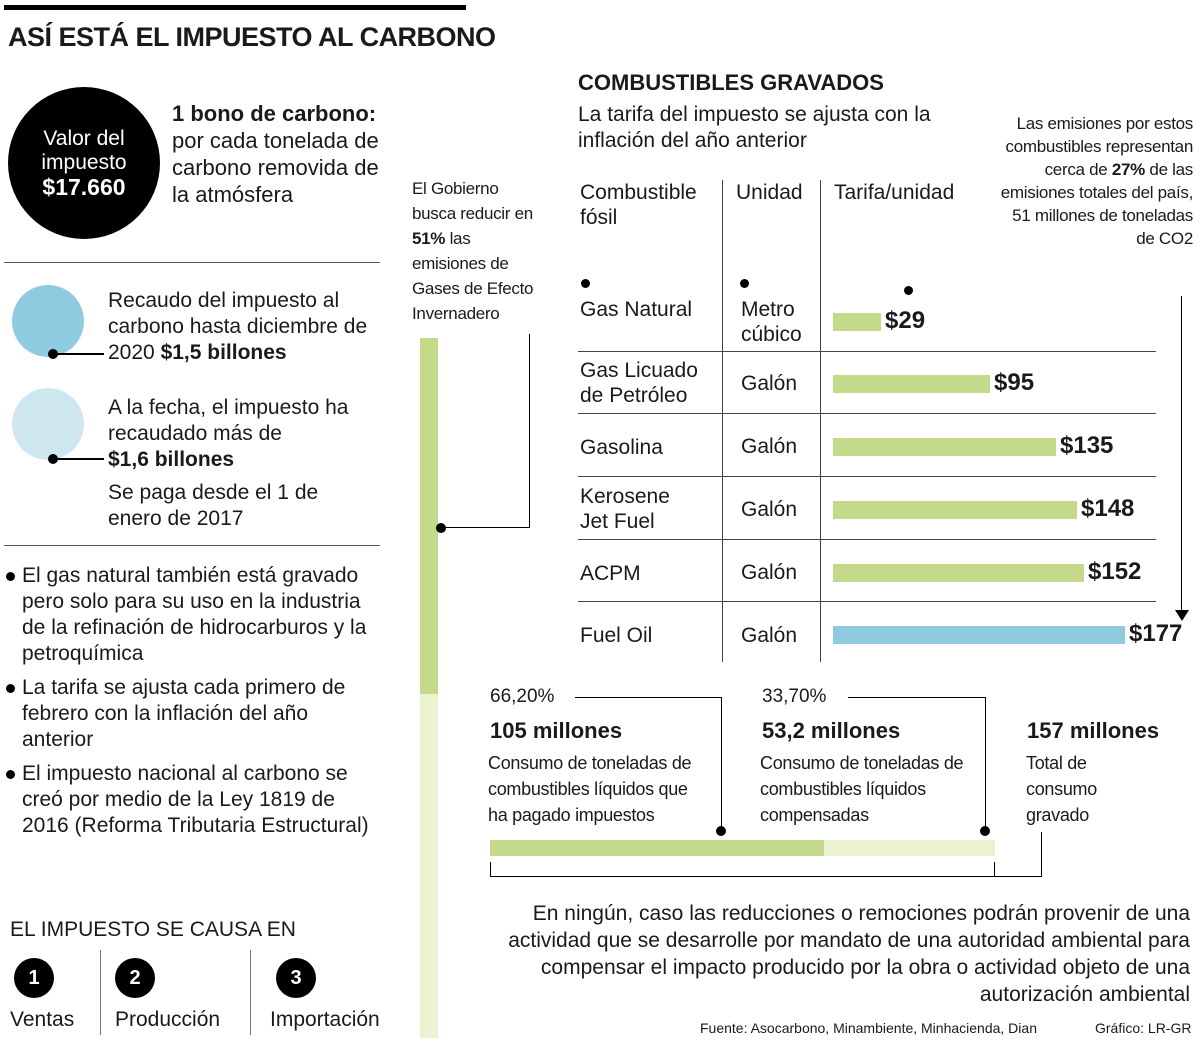 This screenshot has width=1200, height=1042. What do you see at coordinates (1115, 571) in the screenshot?
I see `rate-label: $152` at bounding box center [1115, 571].